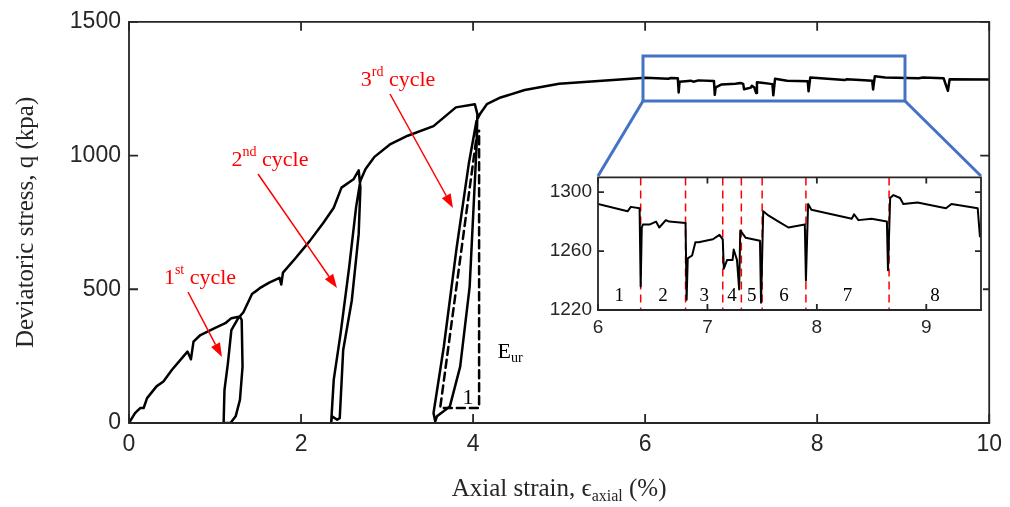 The image size is (1010, 507). Describe the element at coordinates (926, 326) in the screenshot. I see `x-tick-label: 9` at that location.